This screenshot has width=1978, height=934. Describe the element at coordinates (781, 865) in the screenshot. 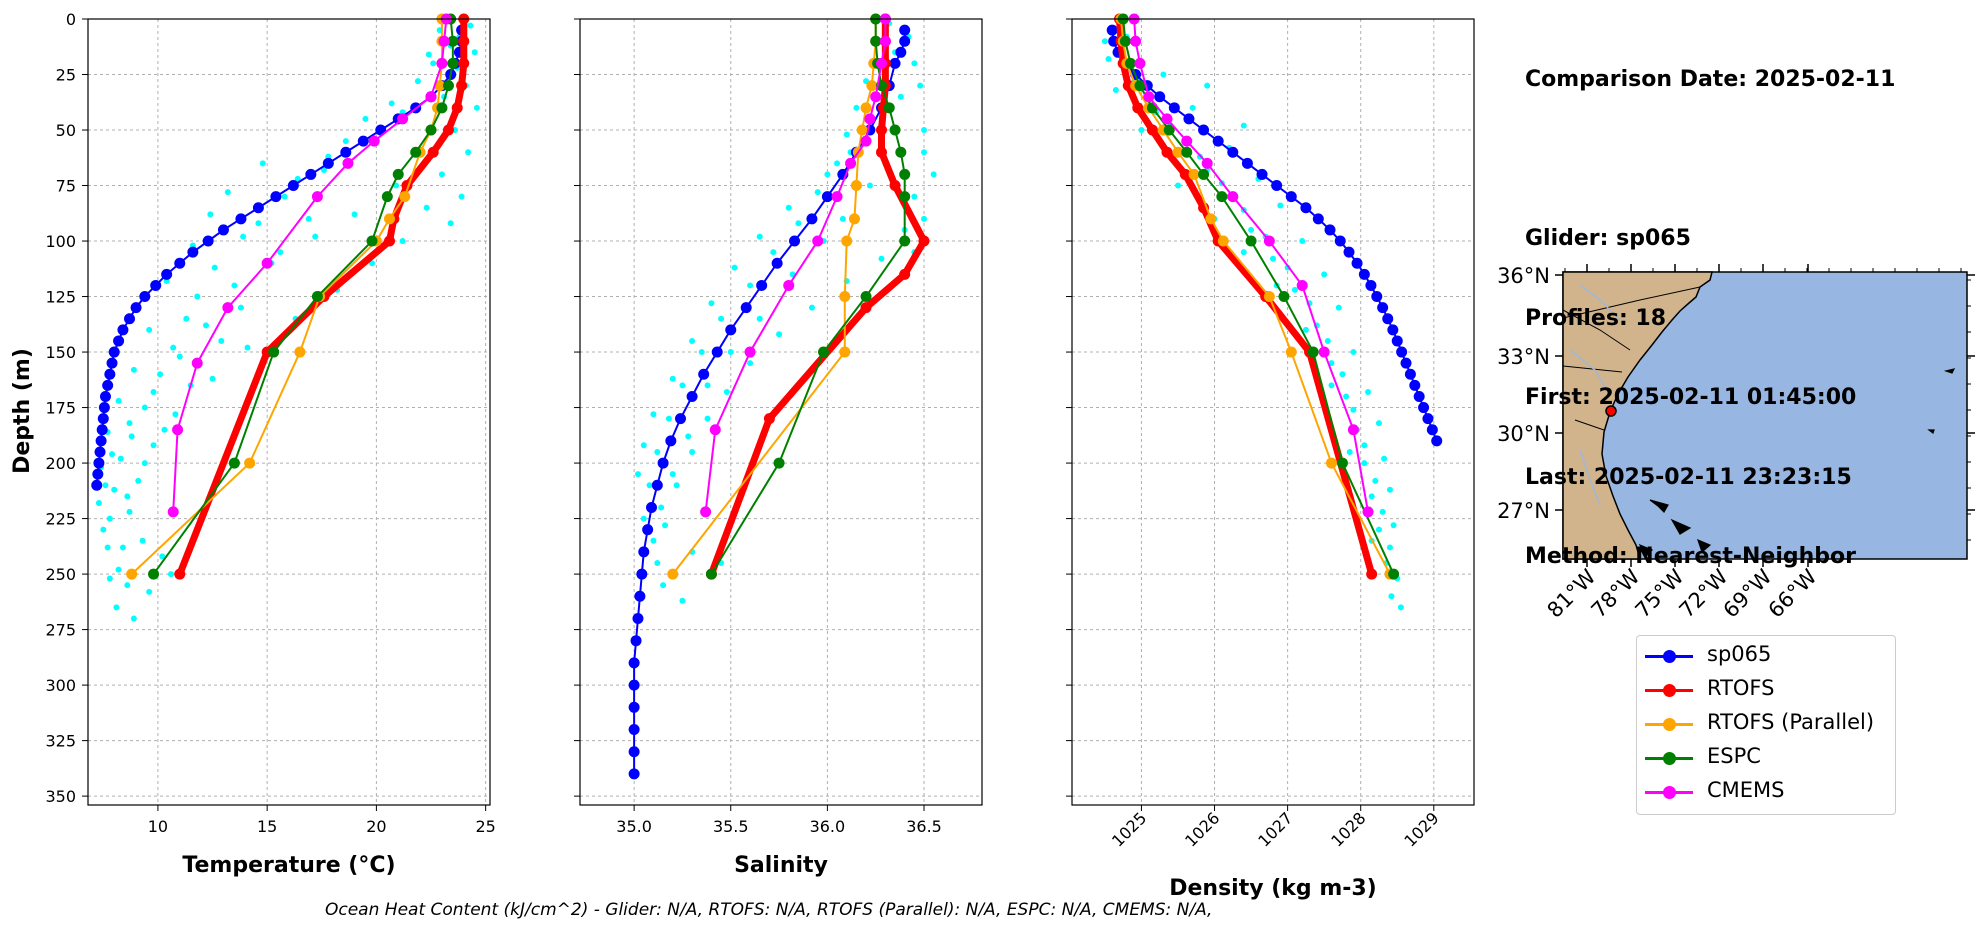

I see `x-axis-label: Salinity` at that location.